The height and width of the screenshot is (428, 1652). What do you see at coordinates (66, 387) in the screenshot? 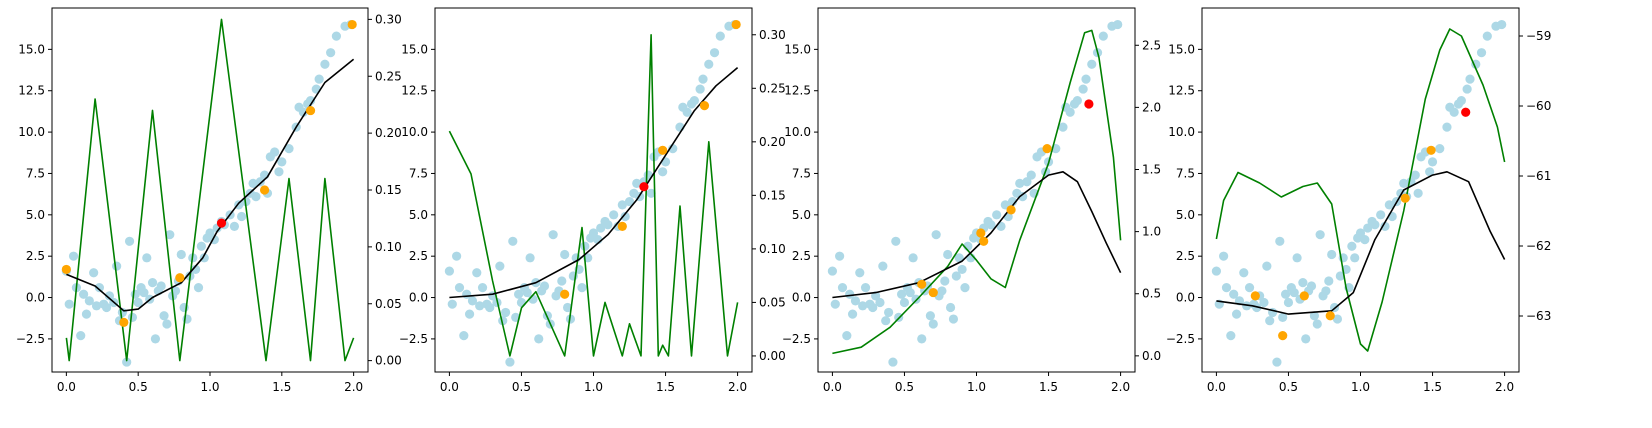
I see `x-tick-label: 0.0` at bounding box center [66, 387].